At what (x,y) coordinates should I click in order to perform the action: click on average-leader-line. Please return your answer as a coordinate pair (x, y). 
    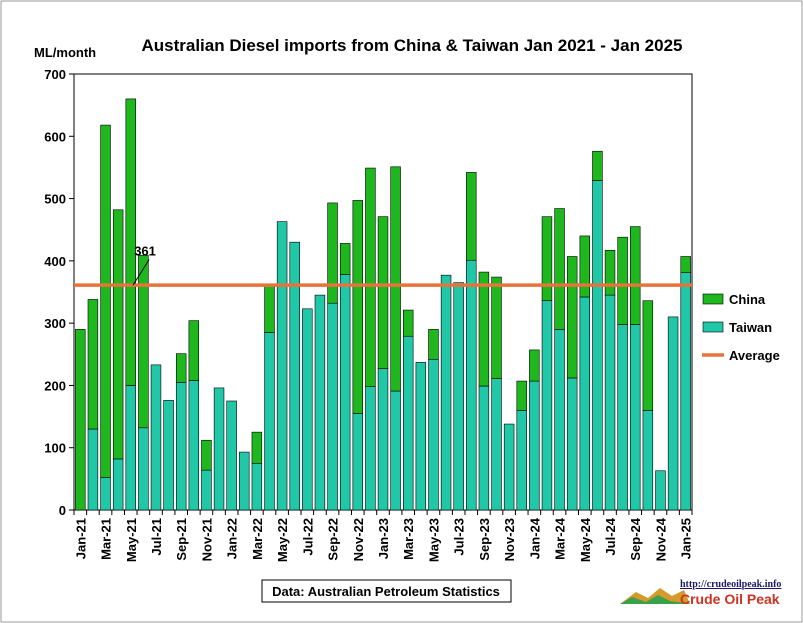
    Looking at the image, I should click on (141, 272).